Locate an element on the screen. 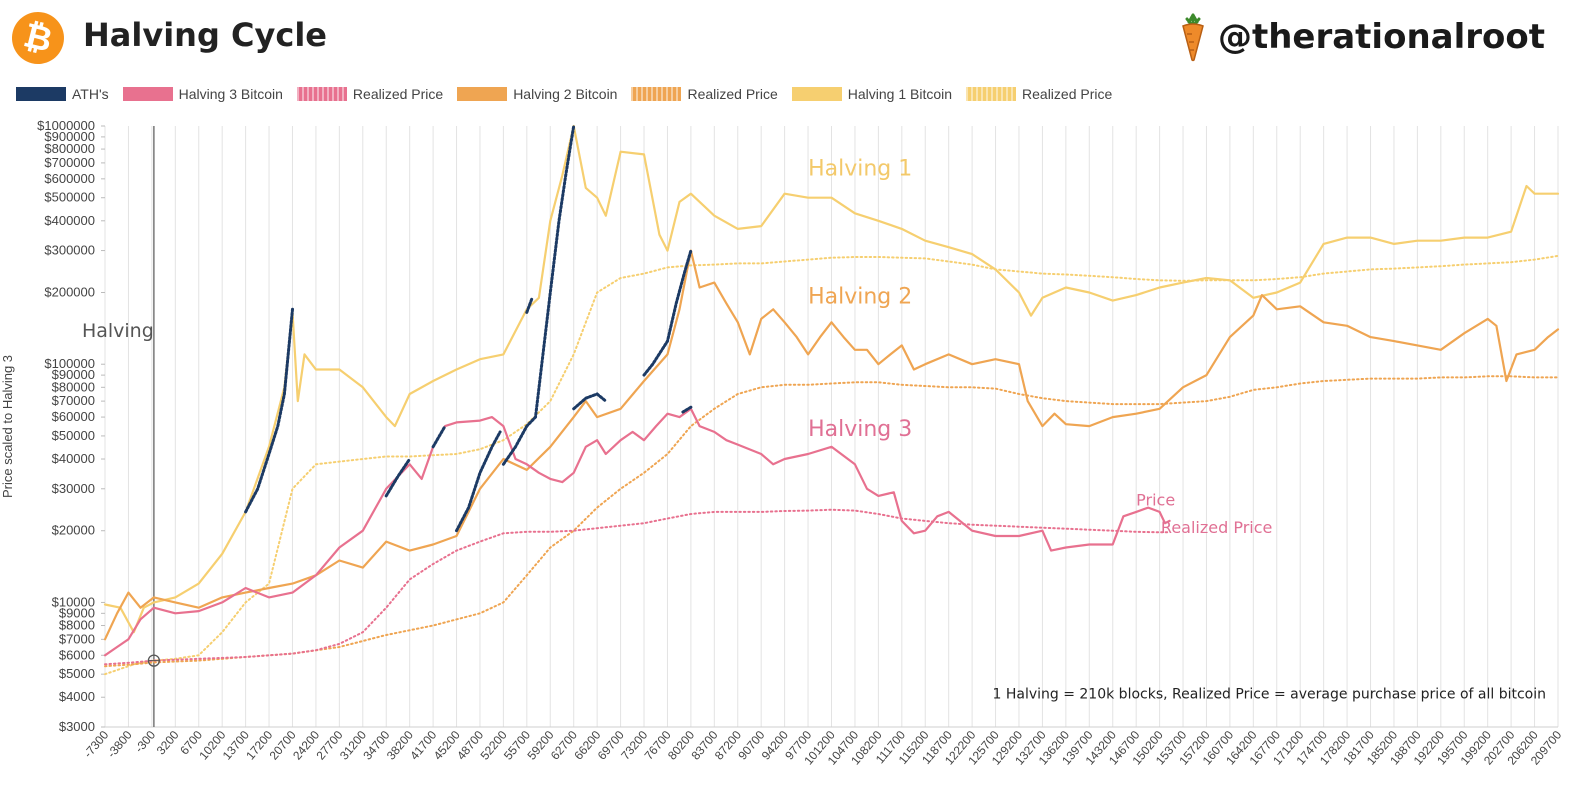 The height and width of the screenshot is (805, 1585). brand-handle: @therationalroot is located at coordinates (1381, 37).